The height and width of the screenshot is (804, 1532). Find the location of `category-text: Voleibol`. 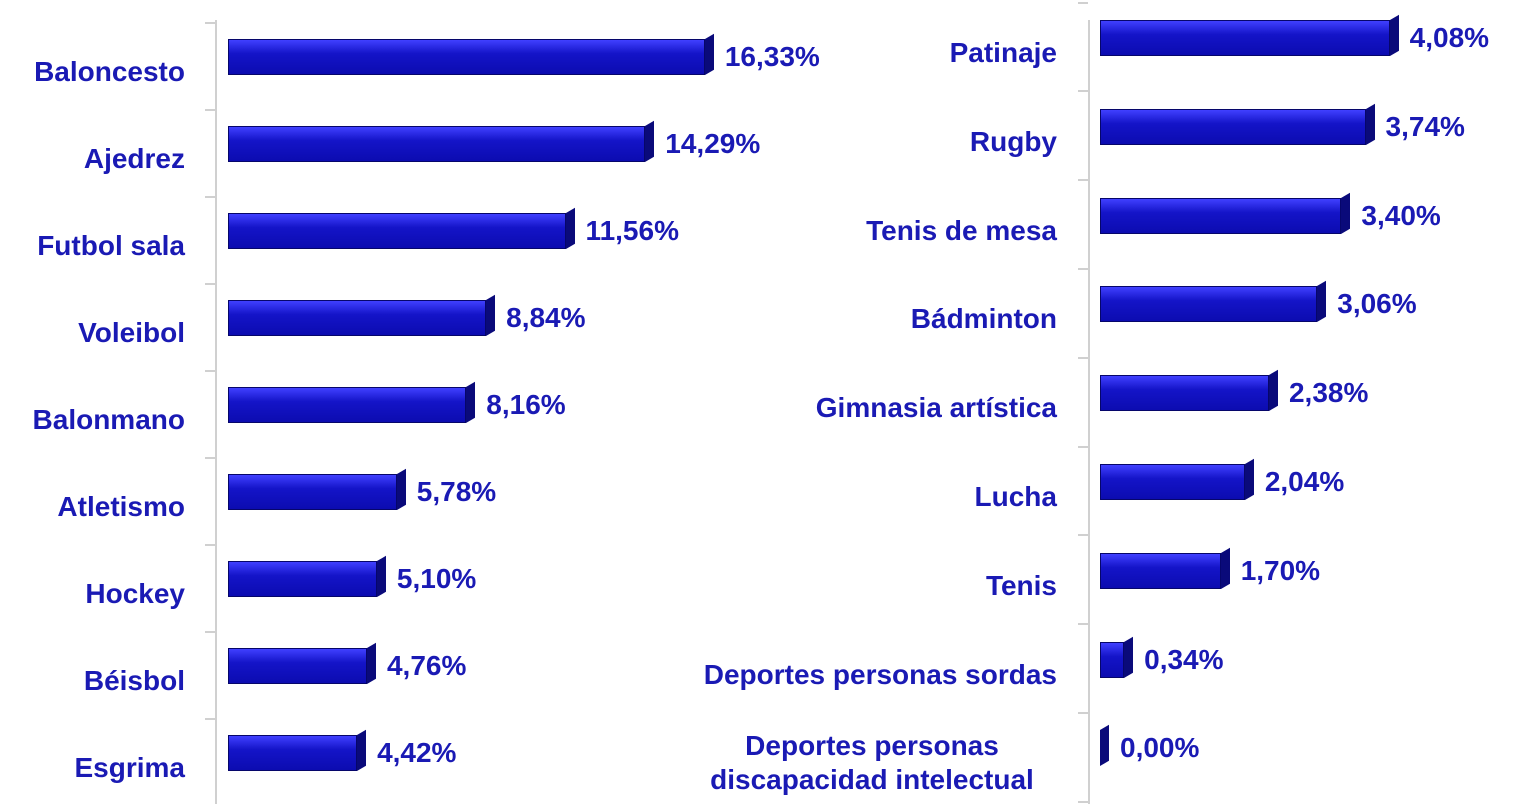

category-text: Voleibol is located at coordinates (131, 332).